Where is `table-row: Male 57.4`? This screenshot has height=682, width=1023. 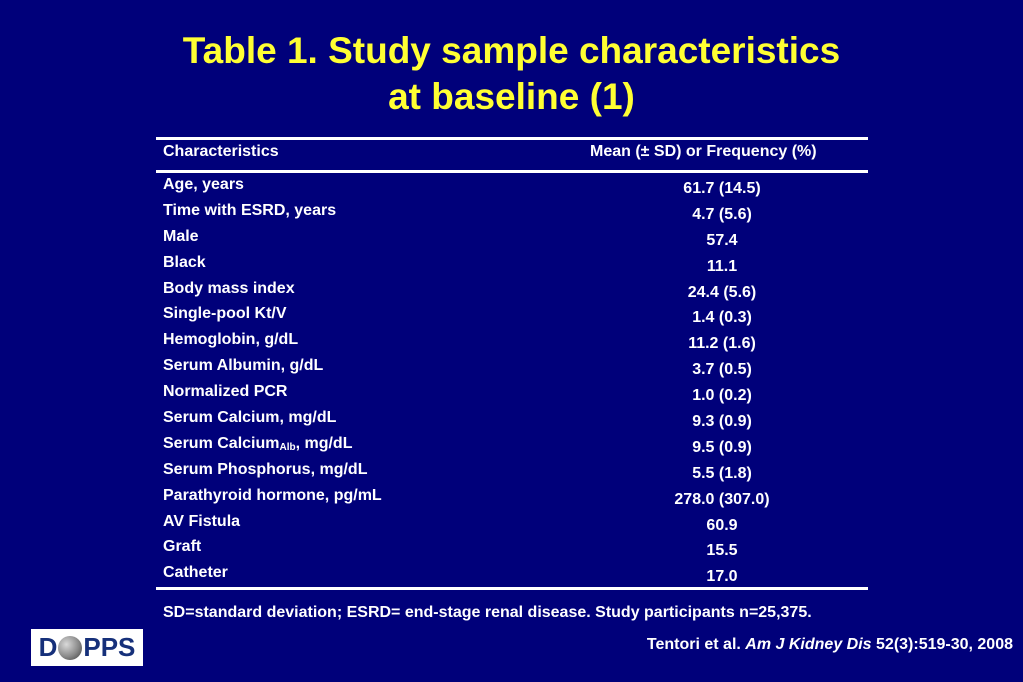 table-row: Male 57.4 is located at coordinates (511, 240).